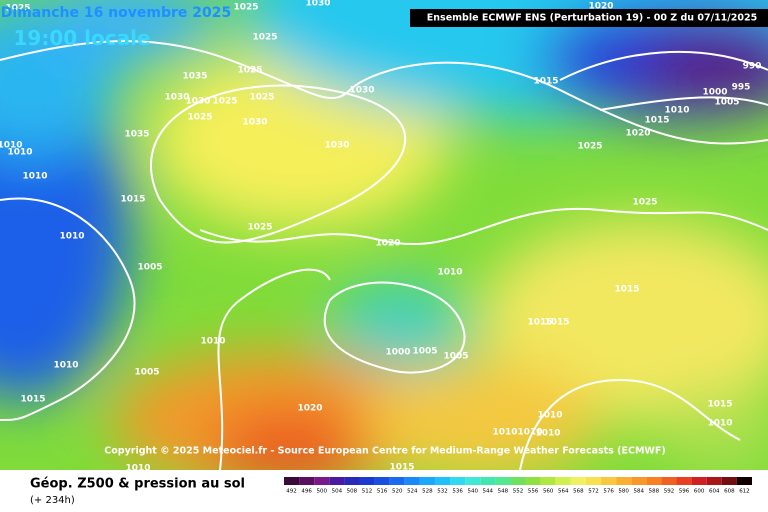 The width and height of the screenshot is (768, 512). I want to click on legend-label: 512, so click(367, 492).